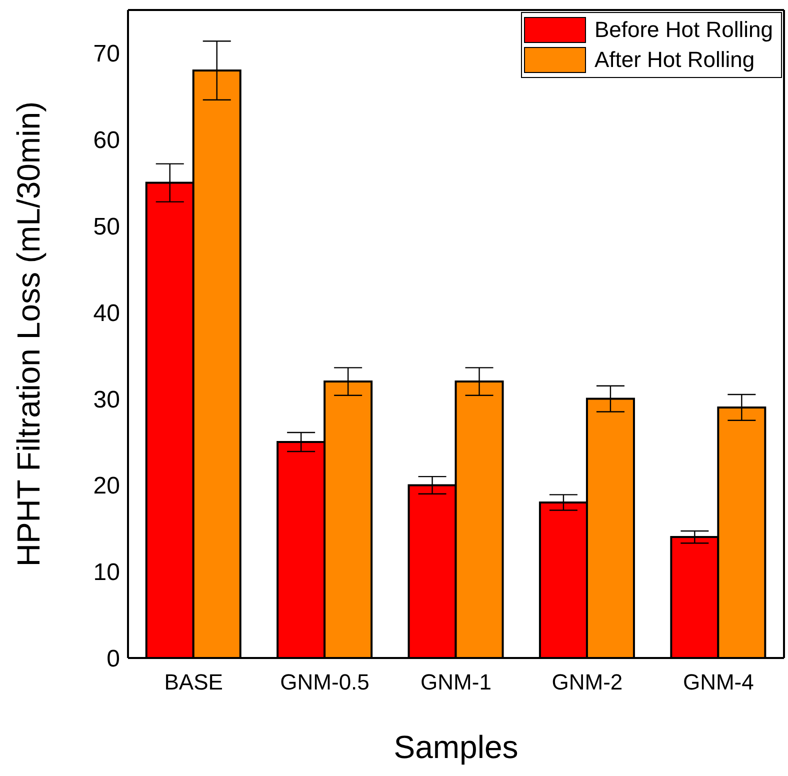 The height and width of the screenshot is (776, 788). Describe the element at coordinates (456, 747) in the screenshot. I see `x-axis-title: Samples` at that location.